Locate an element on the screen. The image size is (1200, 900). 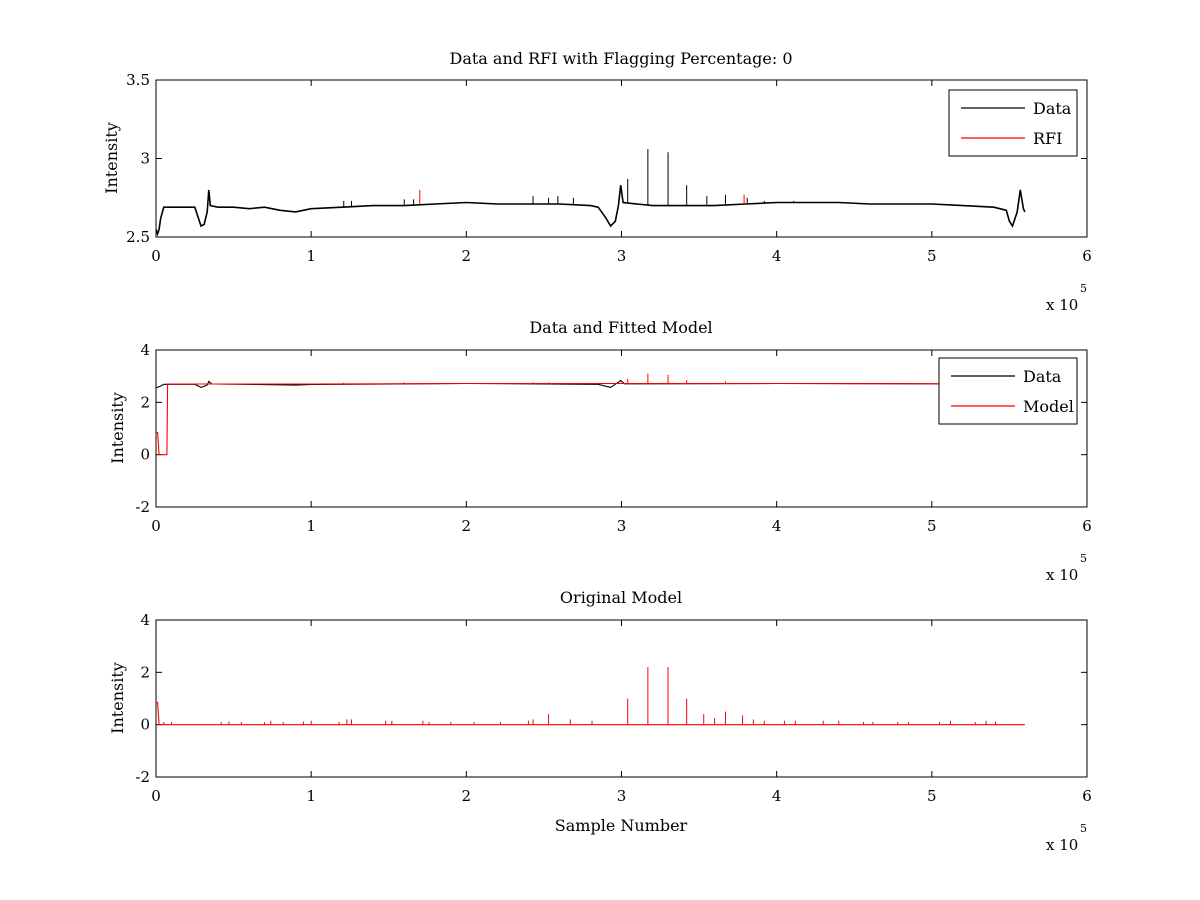
y-tick-label: 2.5 is located at coordinates (138, 237).